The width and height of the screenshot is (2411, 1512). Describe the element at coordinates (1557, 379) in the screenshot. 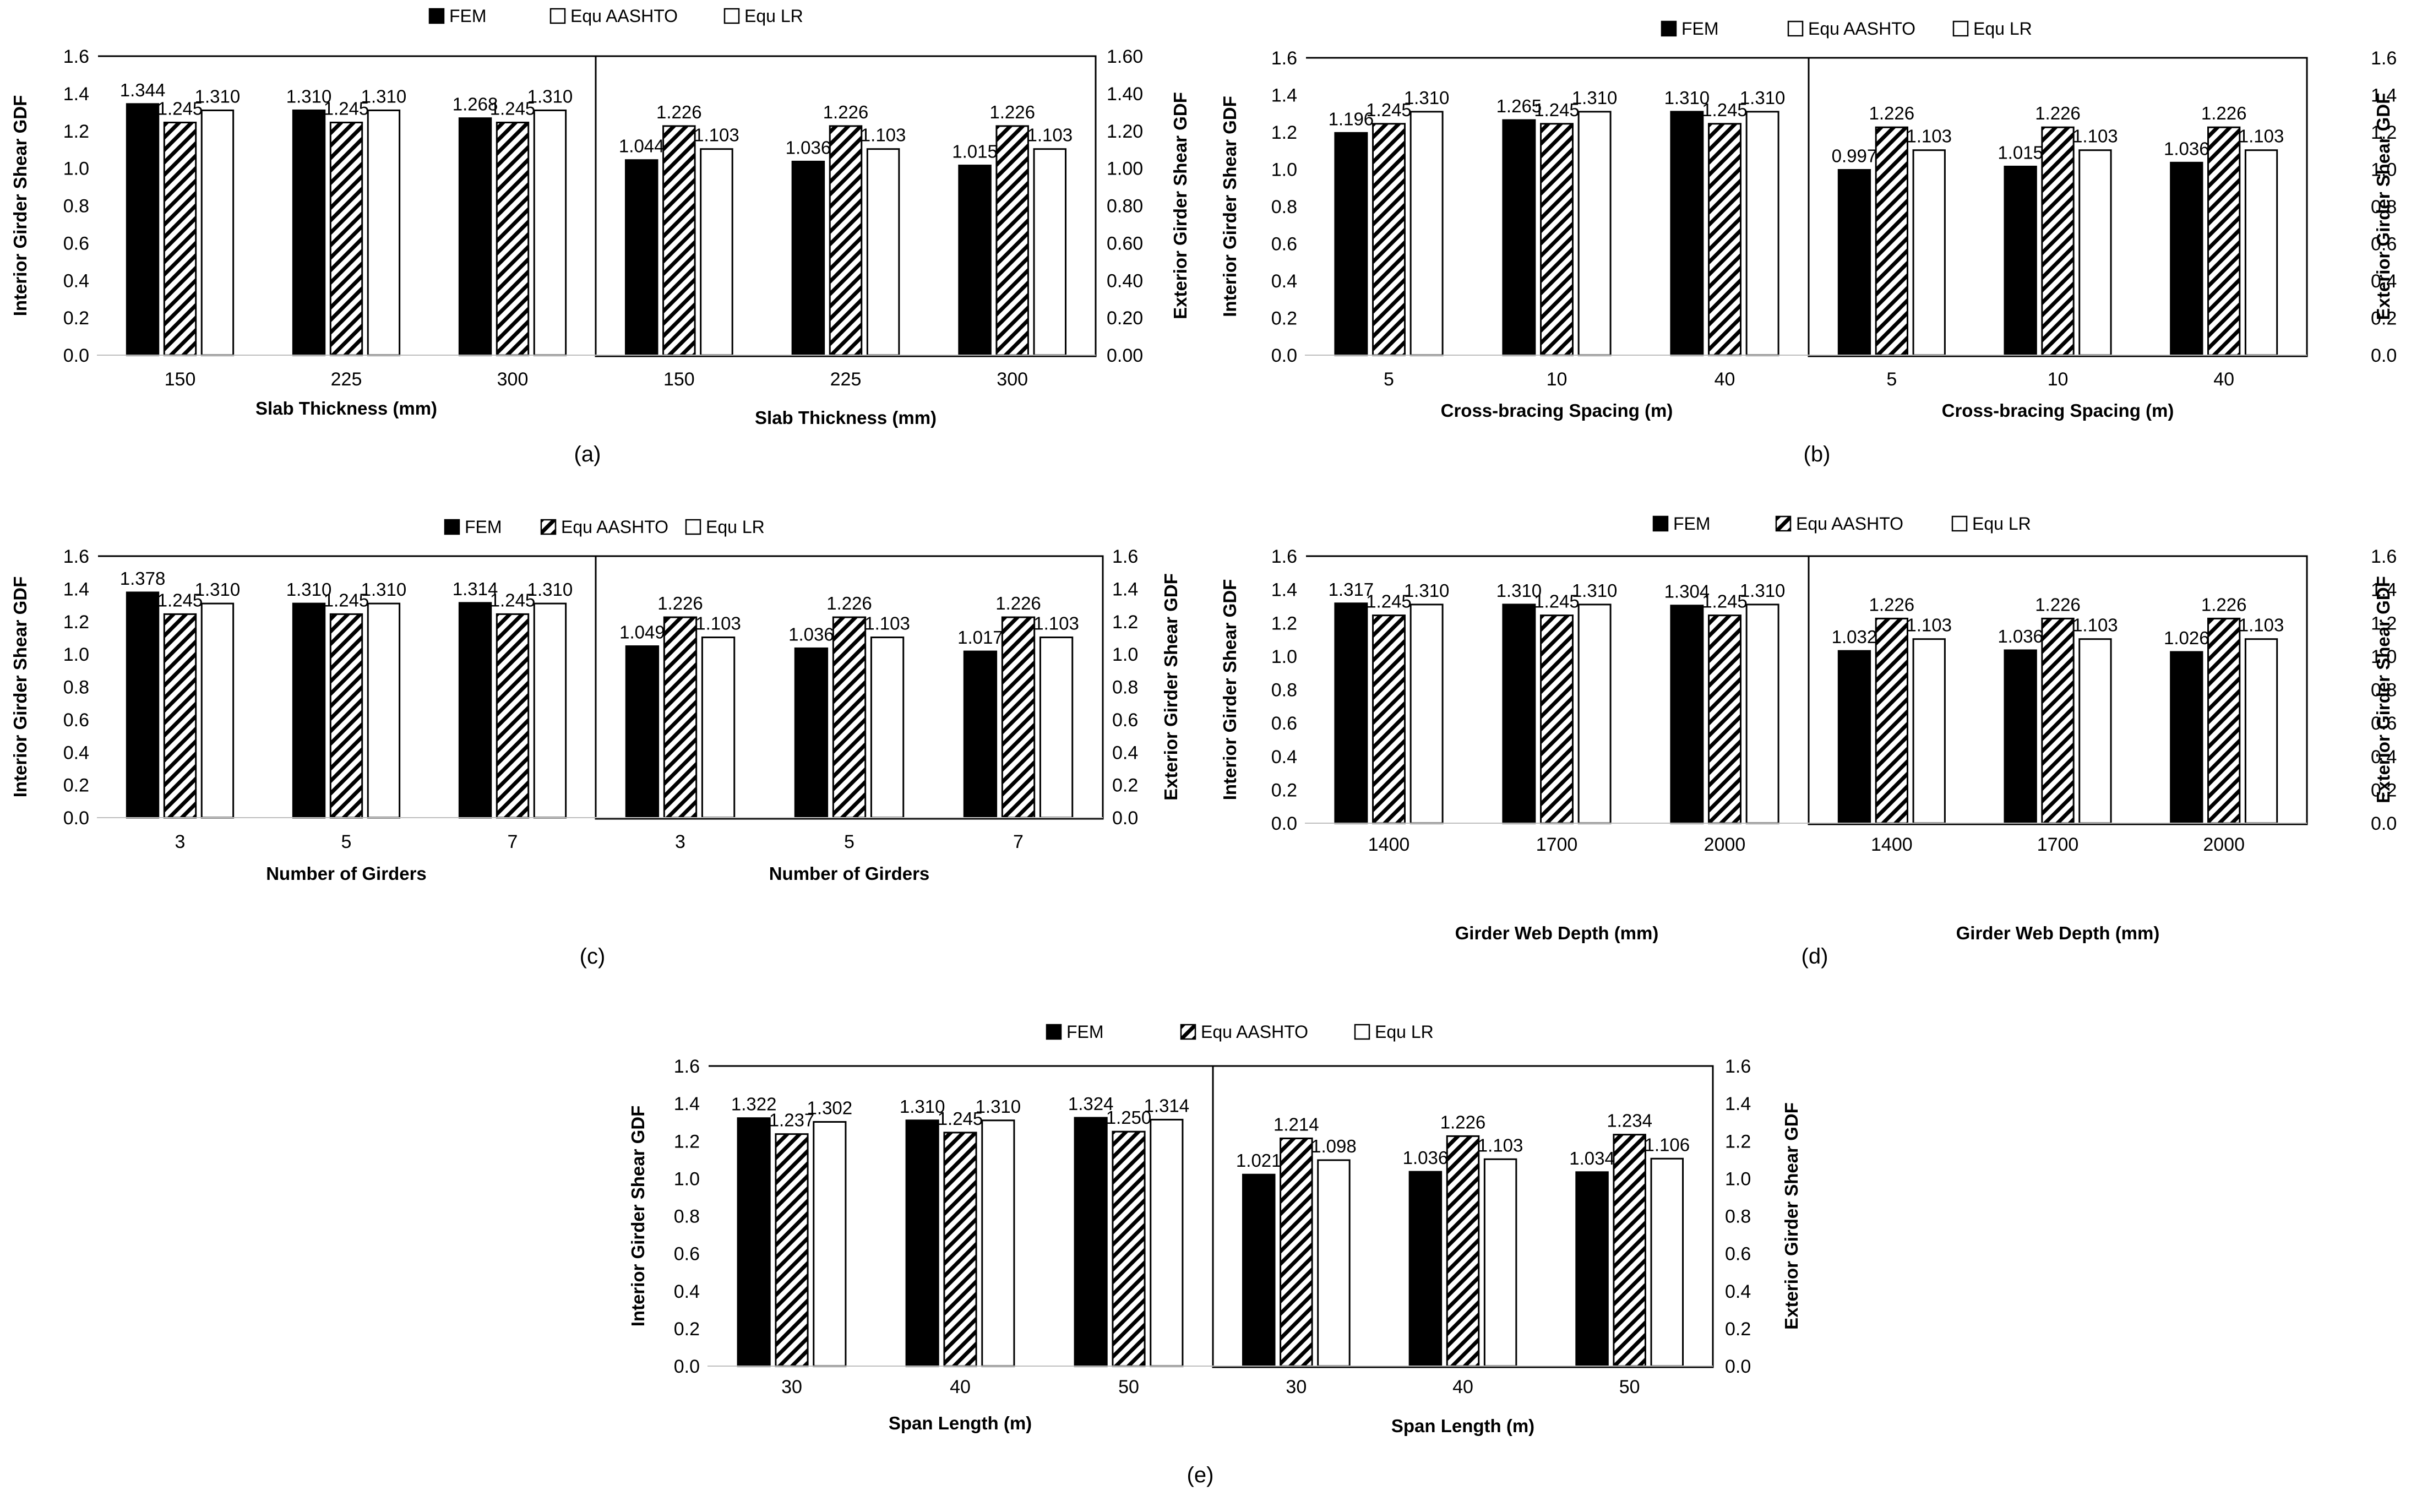

I see `interior-x-tick-label: 10` at that location.